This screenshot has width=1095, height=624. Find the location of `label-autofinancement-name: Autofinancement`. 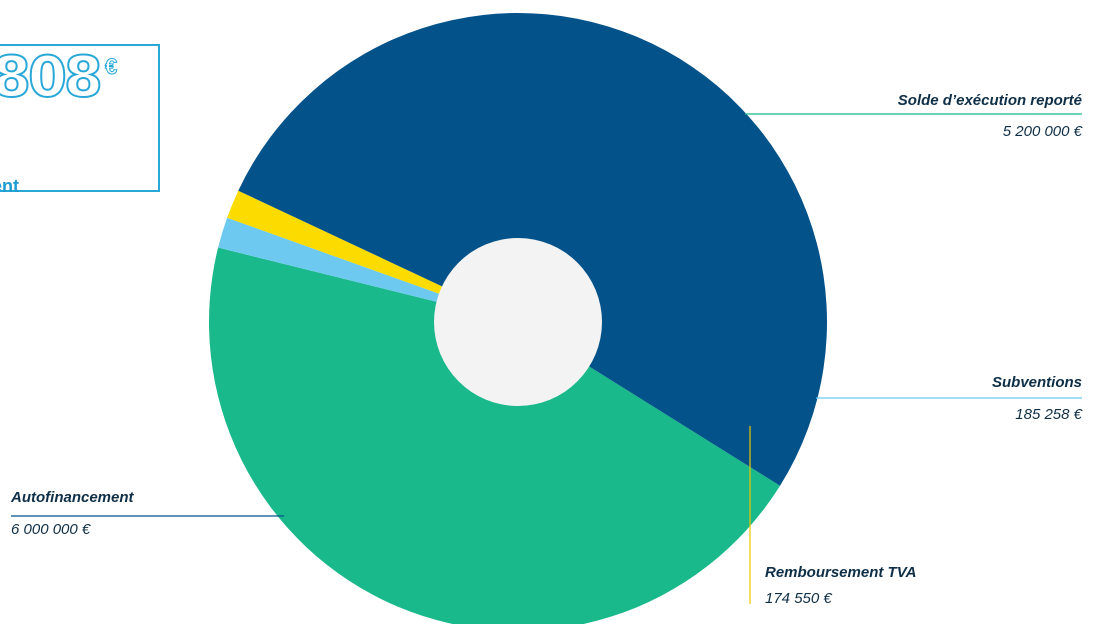

label-autofinancement-name: Autofinancement is located at coordinates (72, 497).